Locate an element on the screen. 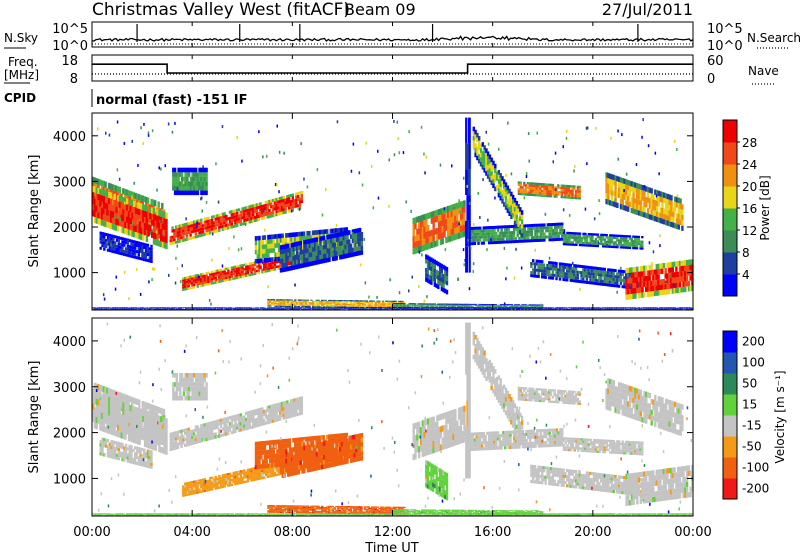 This screenshot has width=800, height=554. noise-ytick-top: 10^5 is located at coordinates (70, 29).